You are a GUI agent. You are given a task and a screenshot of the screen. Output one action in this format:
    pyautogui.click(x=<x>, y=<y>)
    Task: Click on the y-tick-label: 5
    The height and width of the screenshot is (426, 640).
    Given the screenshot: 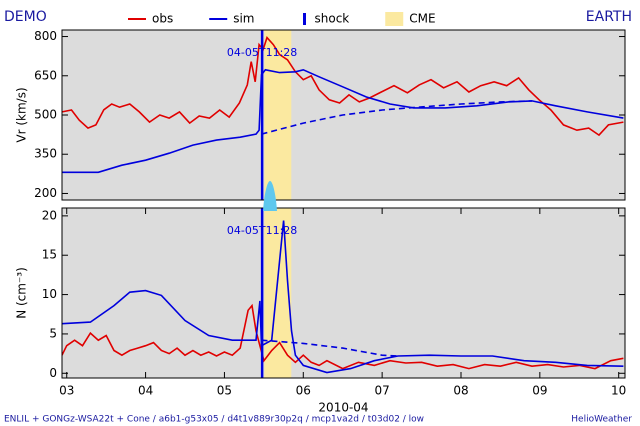 What is the action you would take?
    pyautogui.click(x=53, y=333)
    